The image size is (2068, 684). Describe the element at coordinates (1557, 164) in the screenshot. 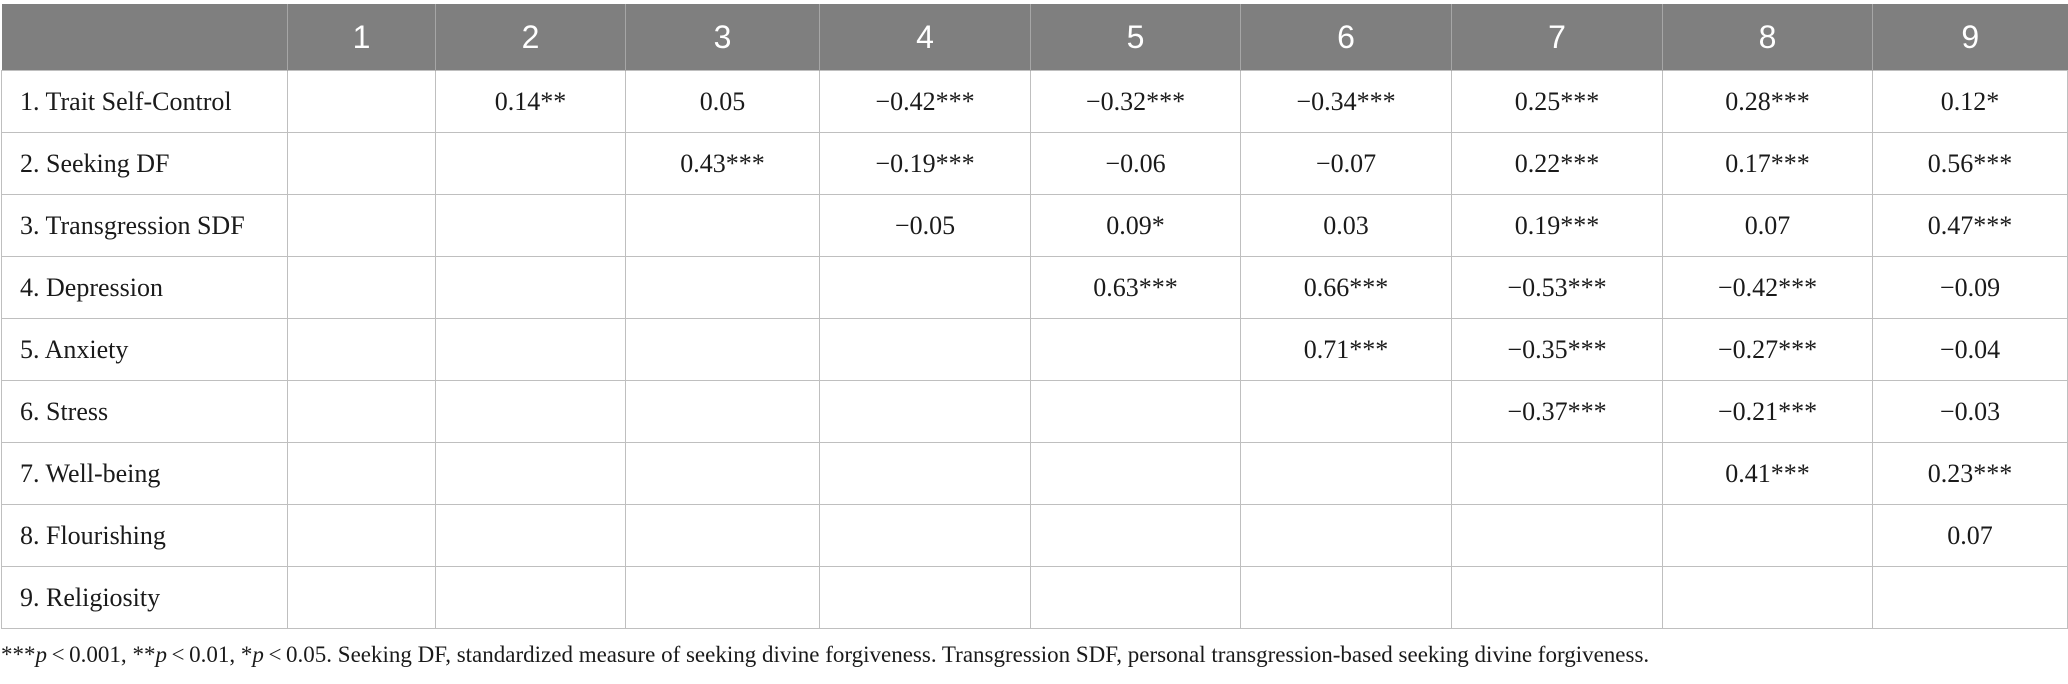

I see `table-cell: 0.22***` at that location.